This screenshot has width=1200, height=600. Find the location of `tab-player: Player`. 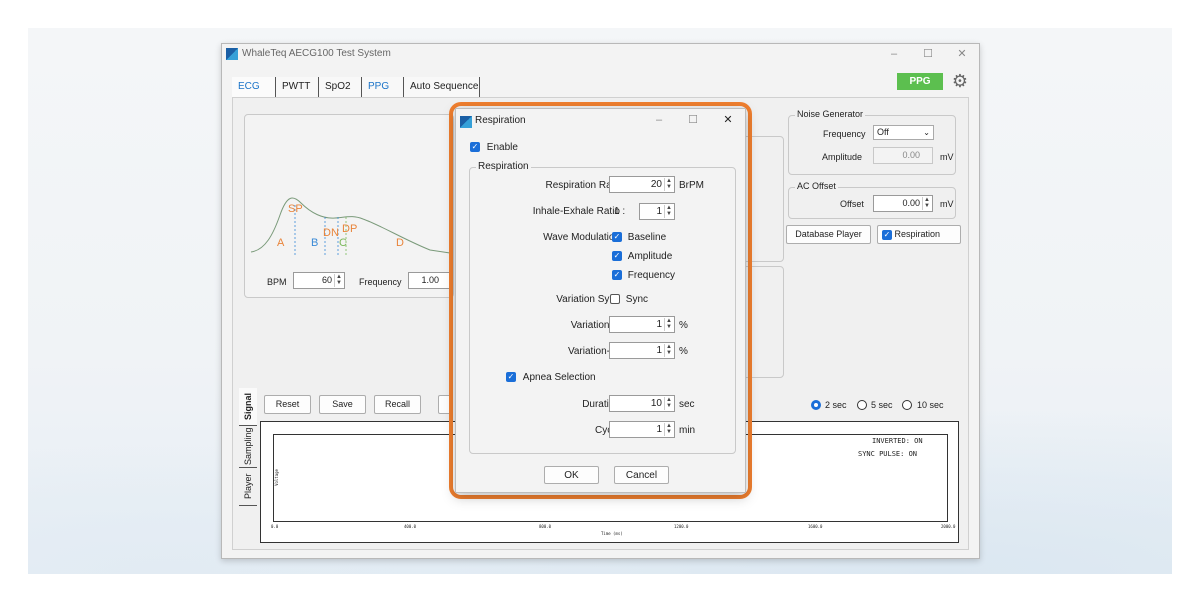

tab-player: Player is located at coordinates (248, 487).